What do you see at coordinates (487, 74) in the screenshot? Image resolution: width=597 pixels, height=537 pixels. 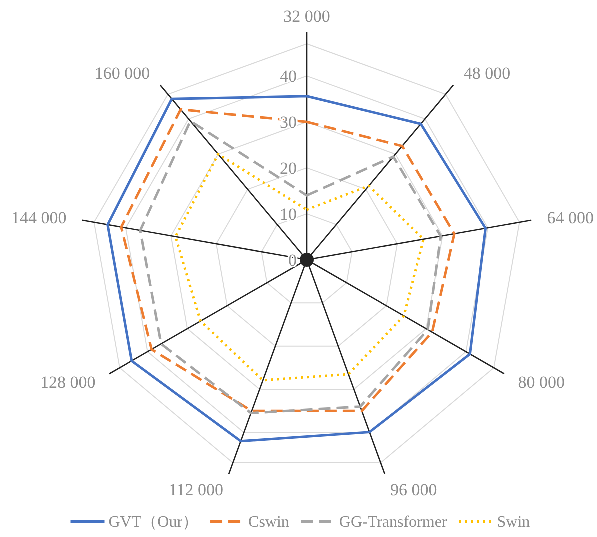 I see `spoke-label: 48 000` at bounding box center [487, 74].